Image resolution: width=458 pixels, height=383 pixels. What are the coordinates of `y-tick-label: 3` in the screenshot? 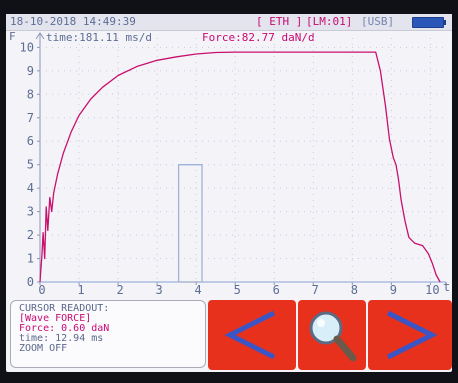 It's located at (30, 212).